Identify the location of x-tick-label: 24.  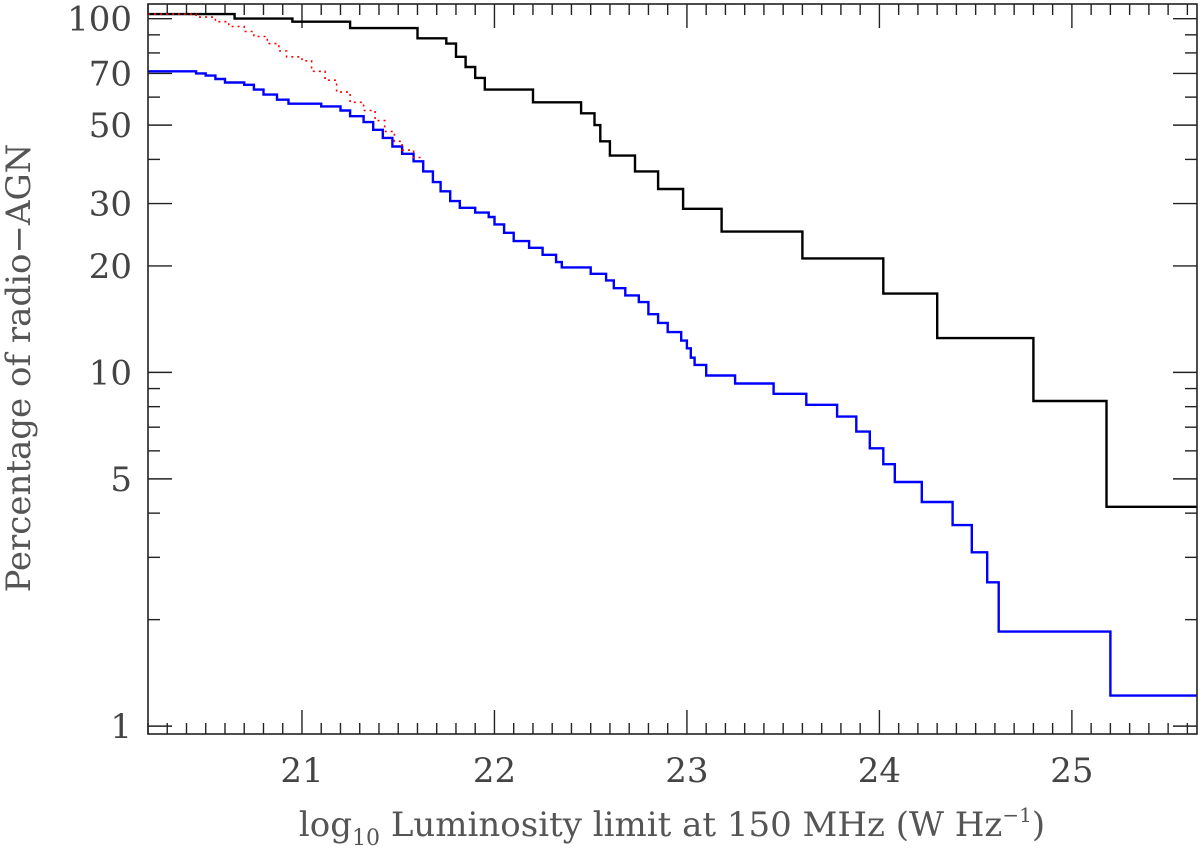
(879, 771).